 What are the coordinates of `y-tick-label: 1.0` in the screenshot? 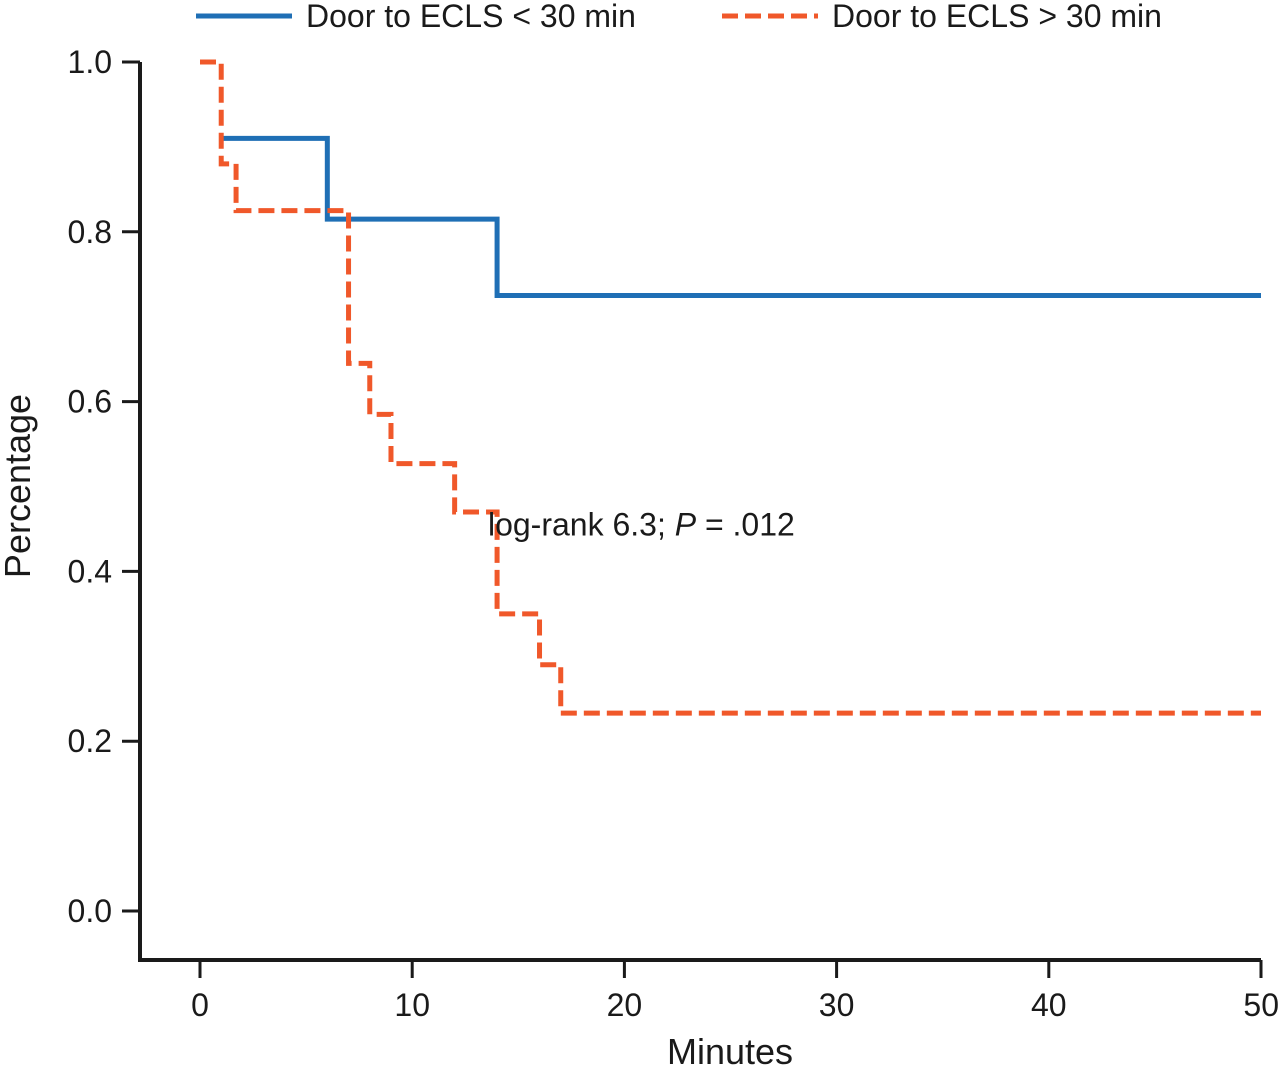 It's located at (90, 62).